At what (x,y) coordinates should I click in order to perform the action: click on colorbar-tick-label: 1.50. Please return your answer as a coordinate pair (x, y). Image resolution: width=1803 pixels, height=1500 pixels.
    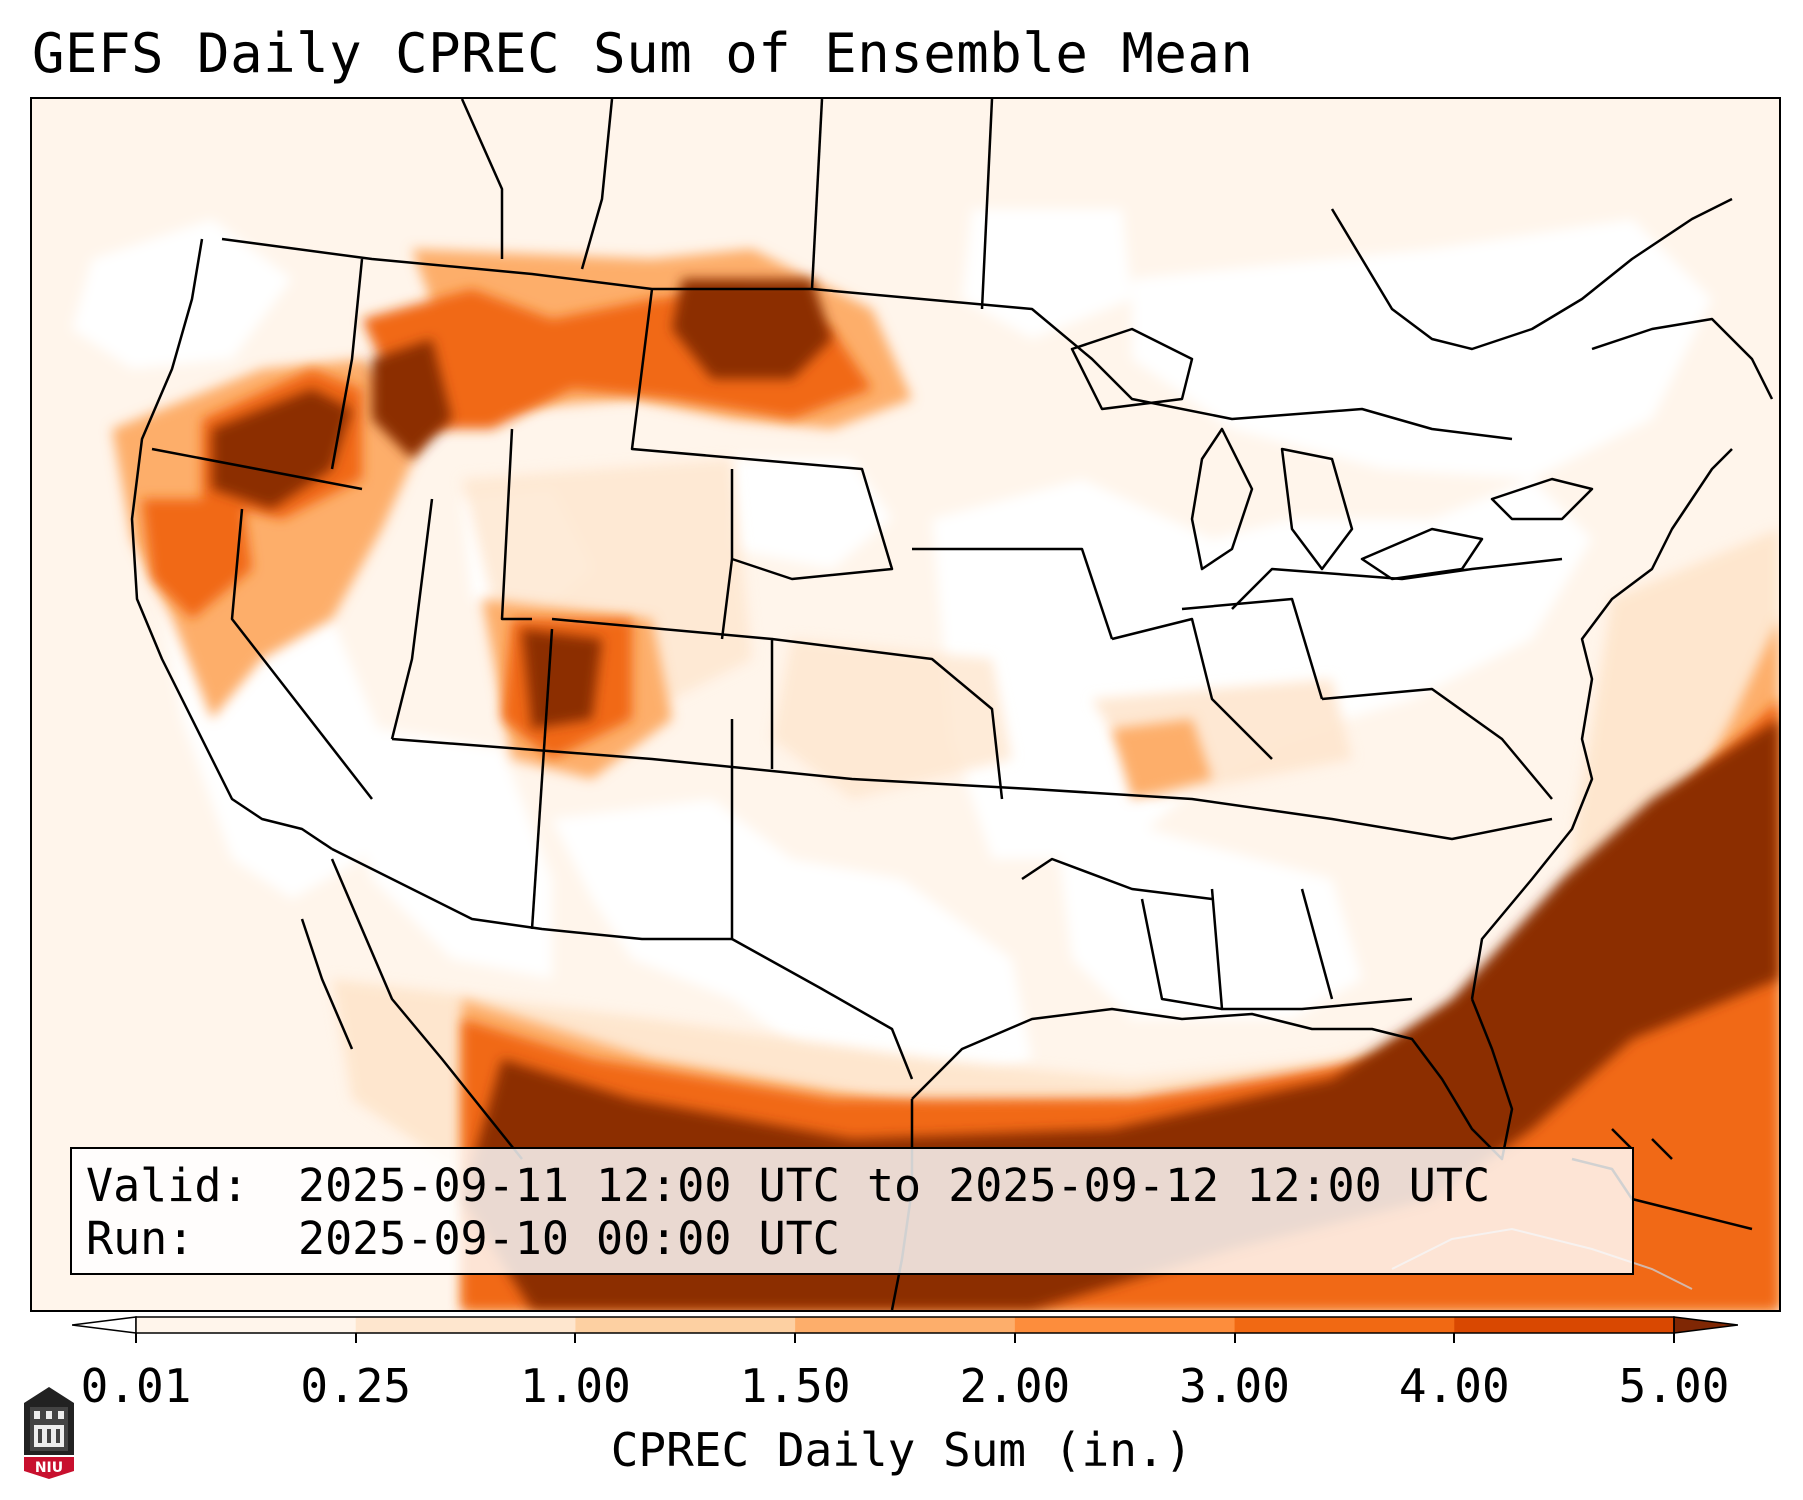
    Looking at the image, I should click on (795, 1386).